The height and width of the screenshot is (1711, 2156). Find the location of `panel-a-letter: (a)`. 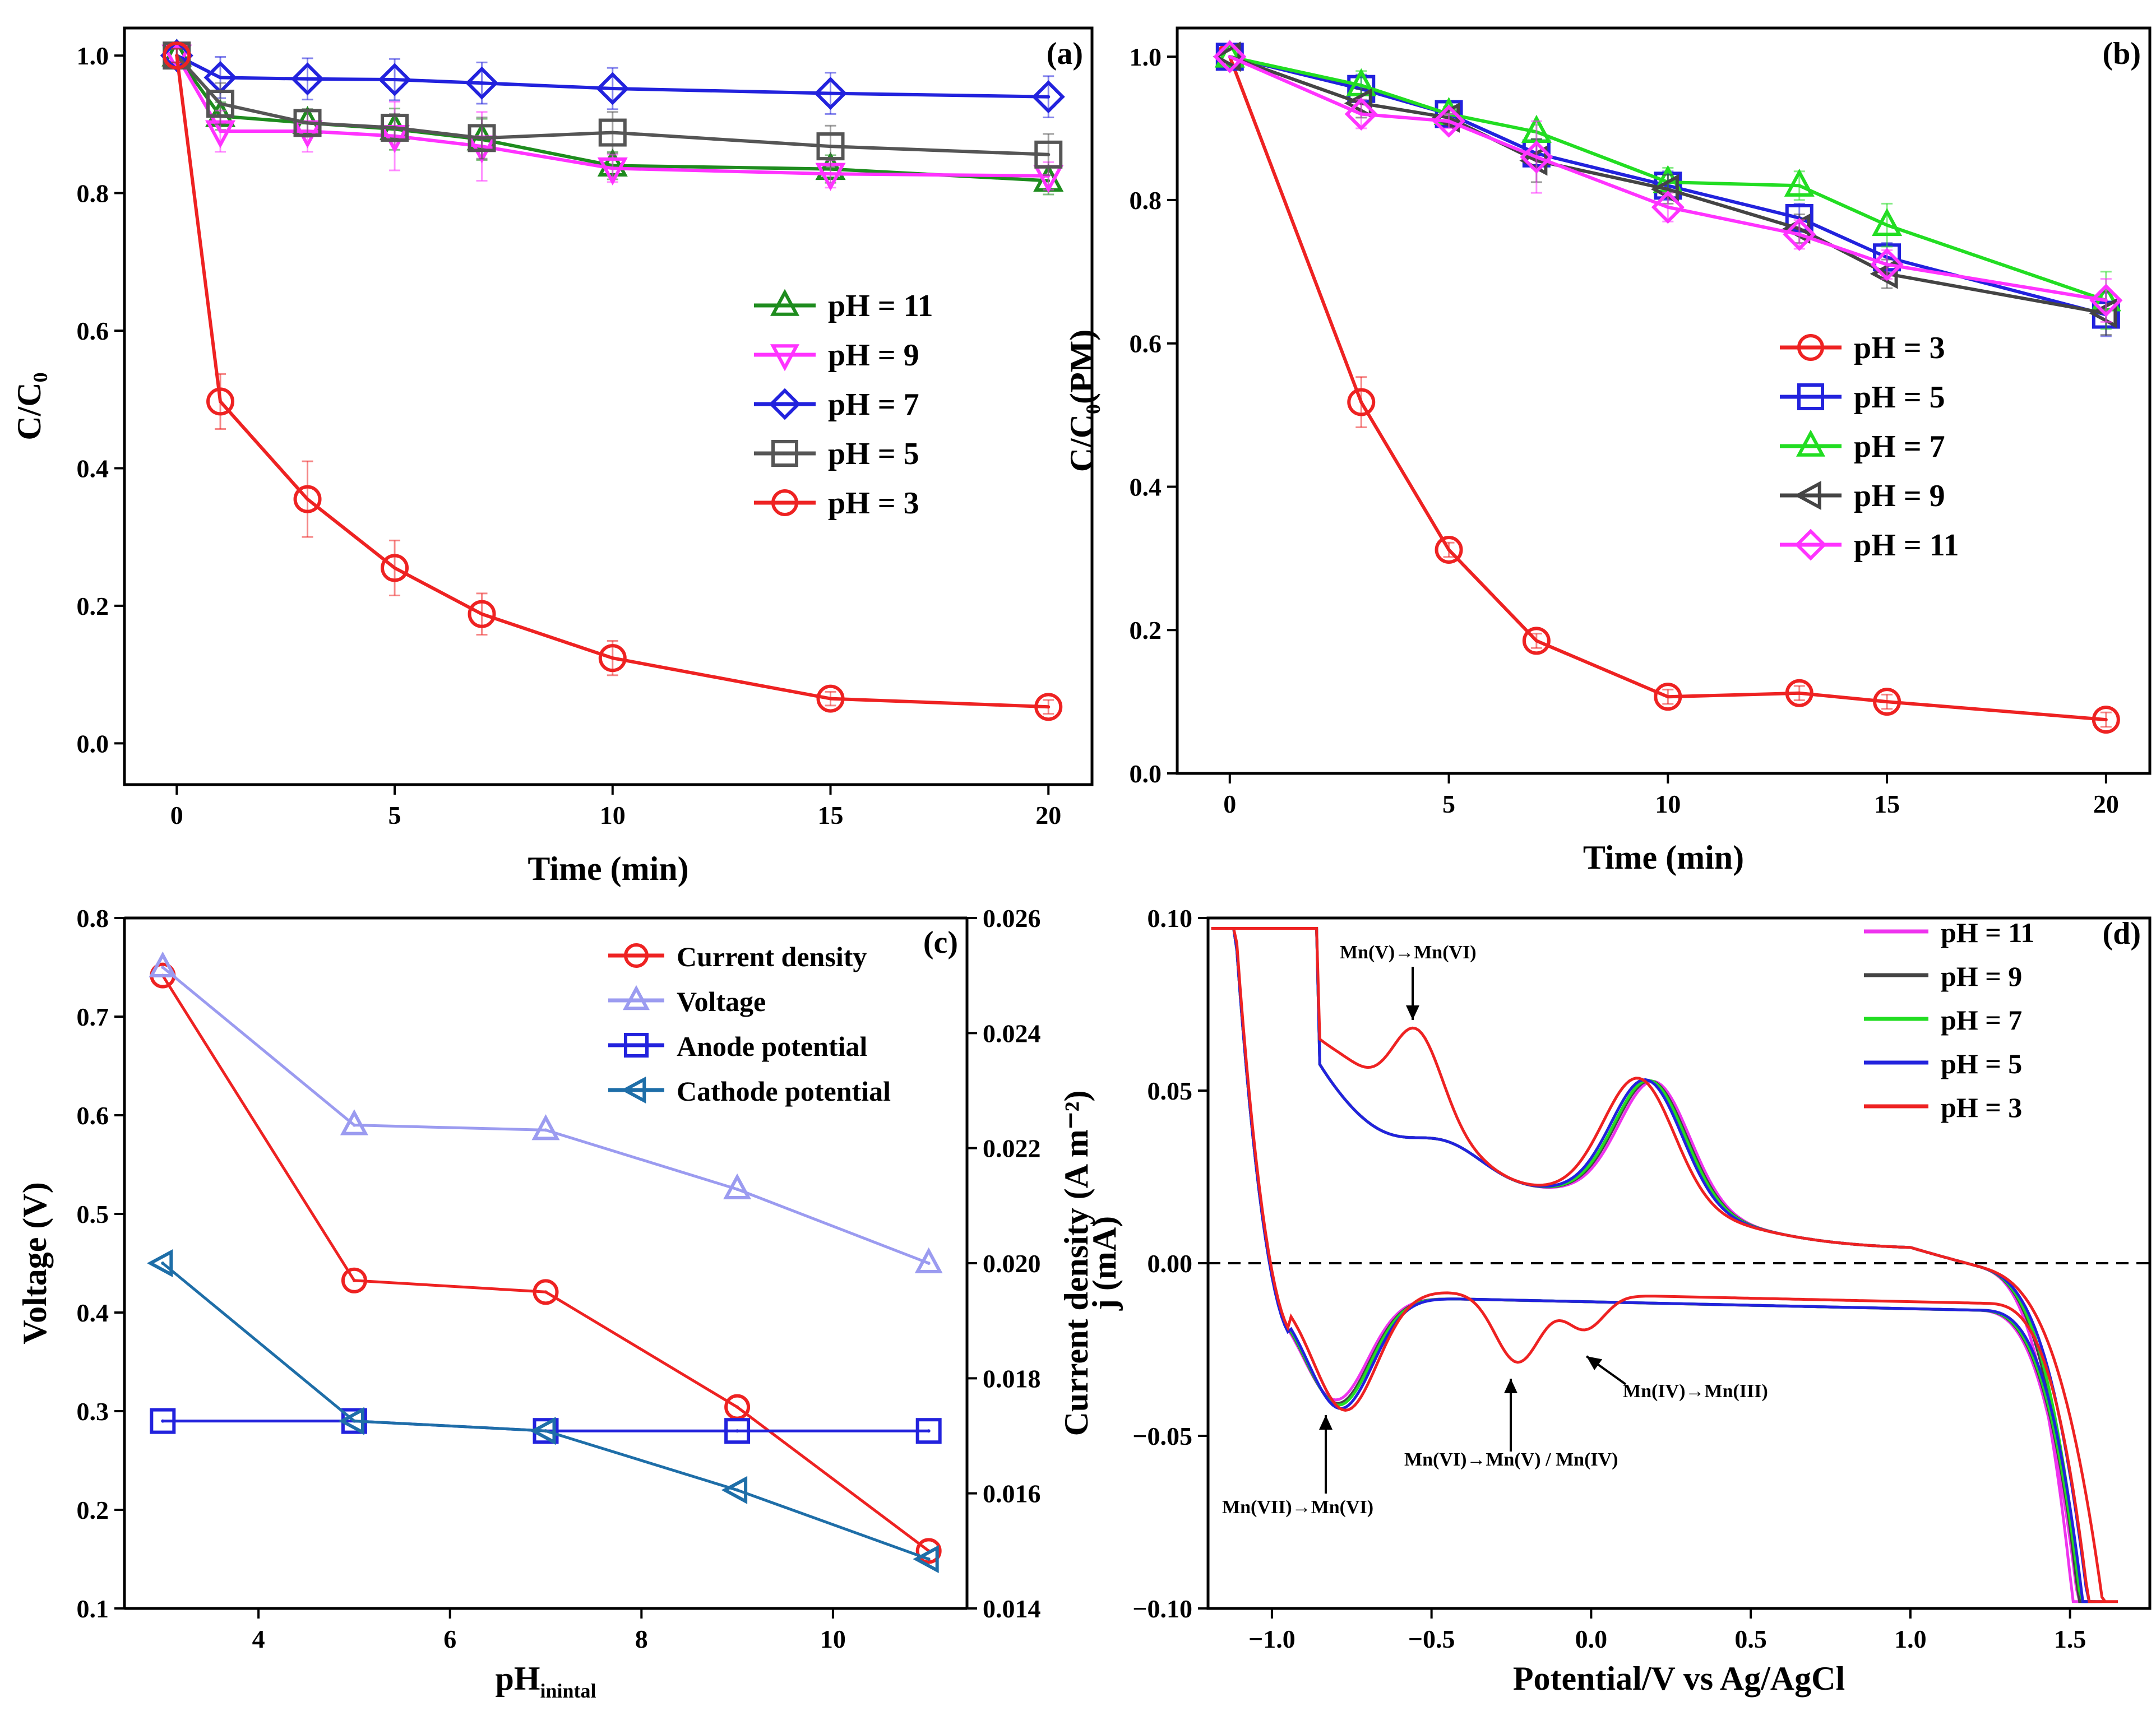

panel-a-letter: (a) is located at coordinates (1065, 53).